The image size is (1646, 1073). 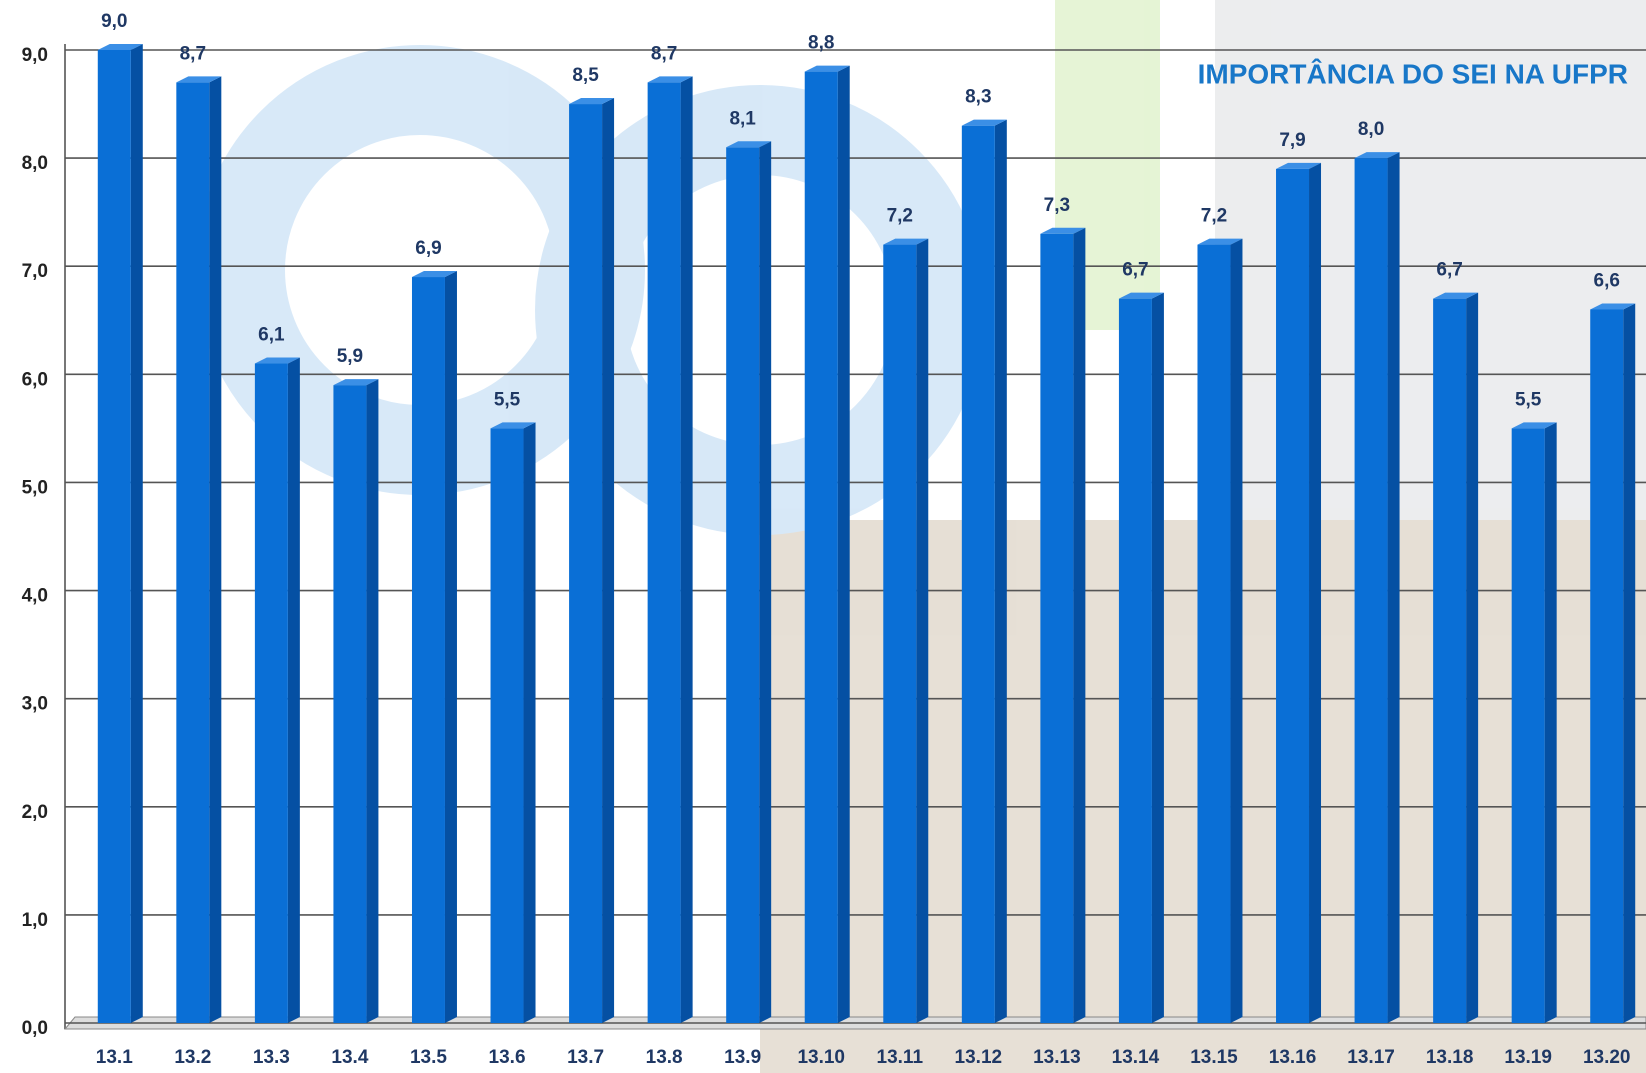 I want to click on value-label: 8,5, so click(x=585, y=75).